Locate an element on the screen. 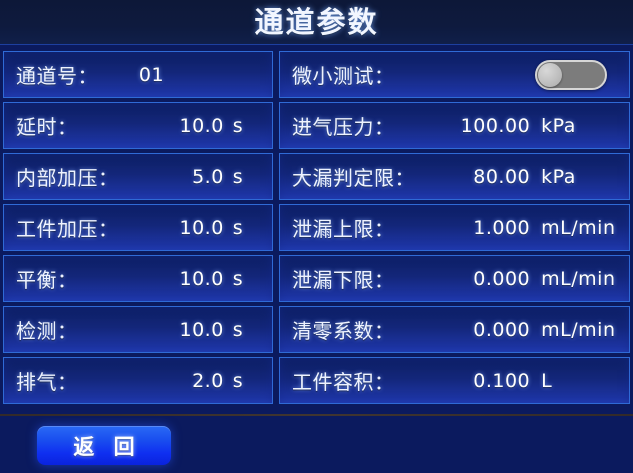 Image resolution: width=633 pixels, height=473 pixels. param-label: 延时： is located at coordinates (47, 127).